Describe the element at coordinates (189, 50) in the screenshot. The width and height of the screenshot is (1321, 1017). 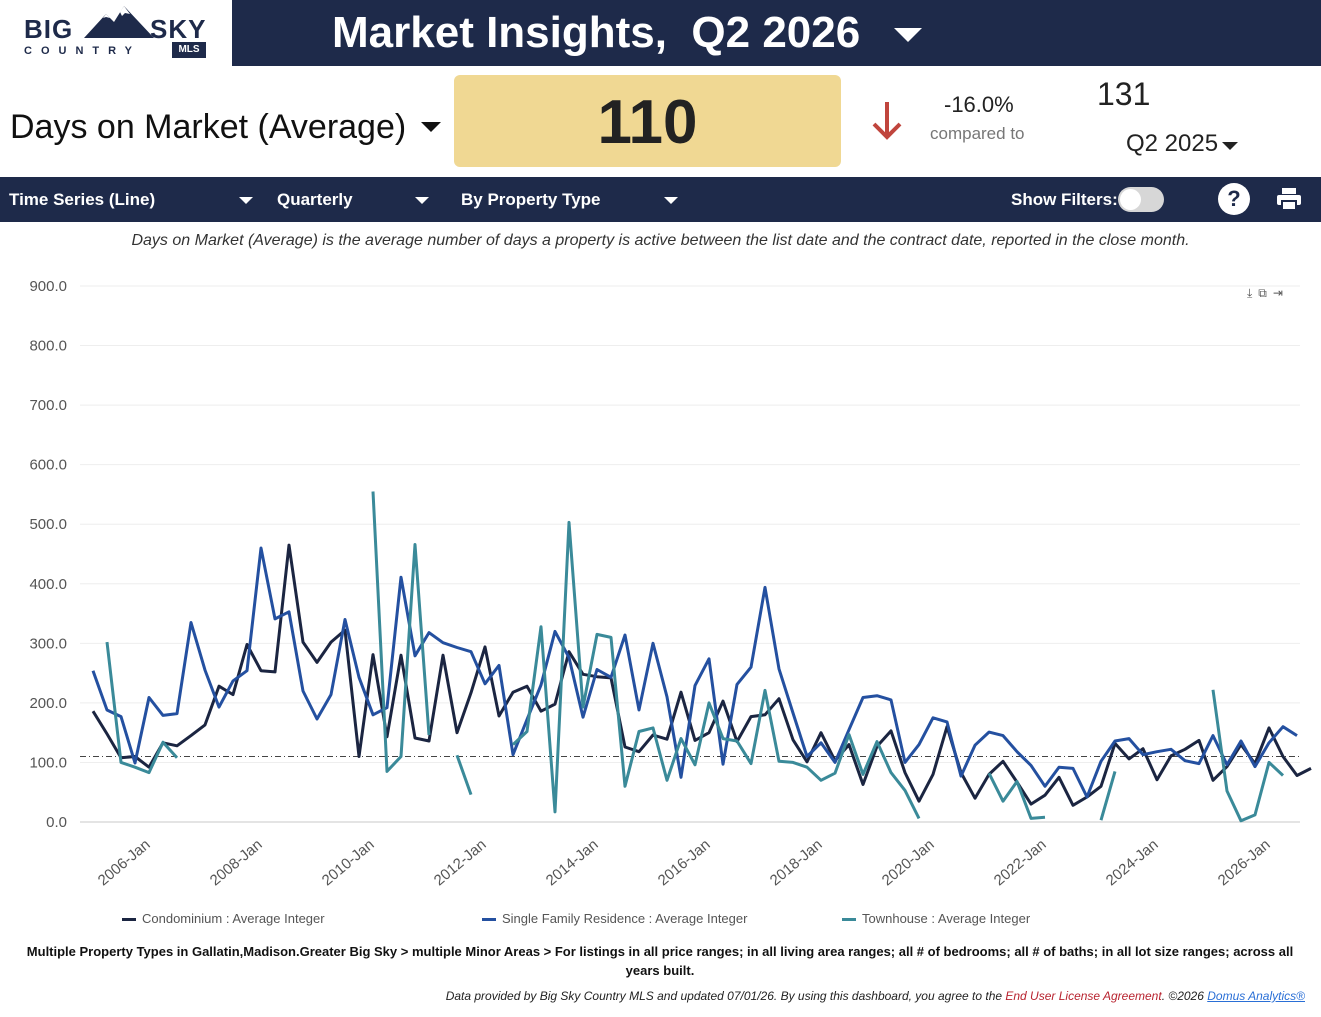
I see `logo-mls-badge: MLS` at that location.